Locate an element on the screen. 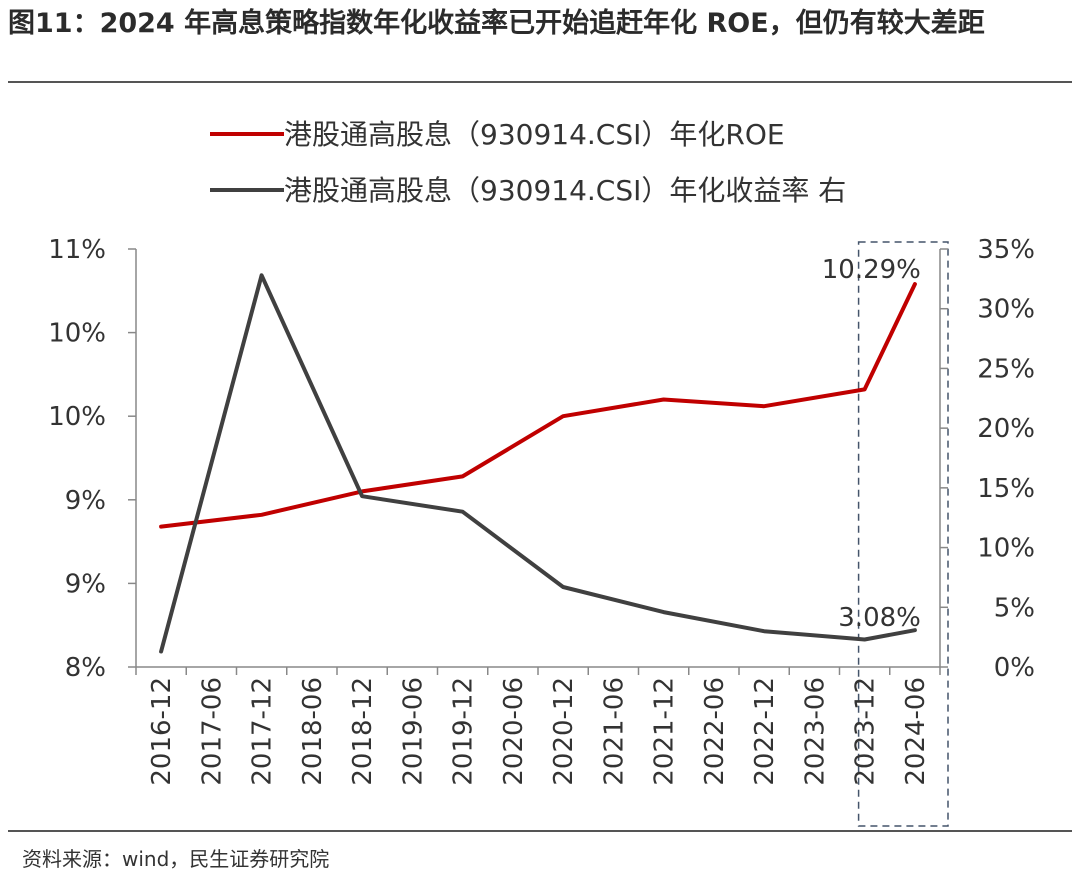 Image resolution: width=1080 pixels, height=880 pixels. right-axis-tick-label: 25% is located at coordinates (1006, 369).